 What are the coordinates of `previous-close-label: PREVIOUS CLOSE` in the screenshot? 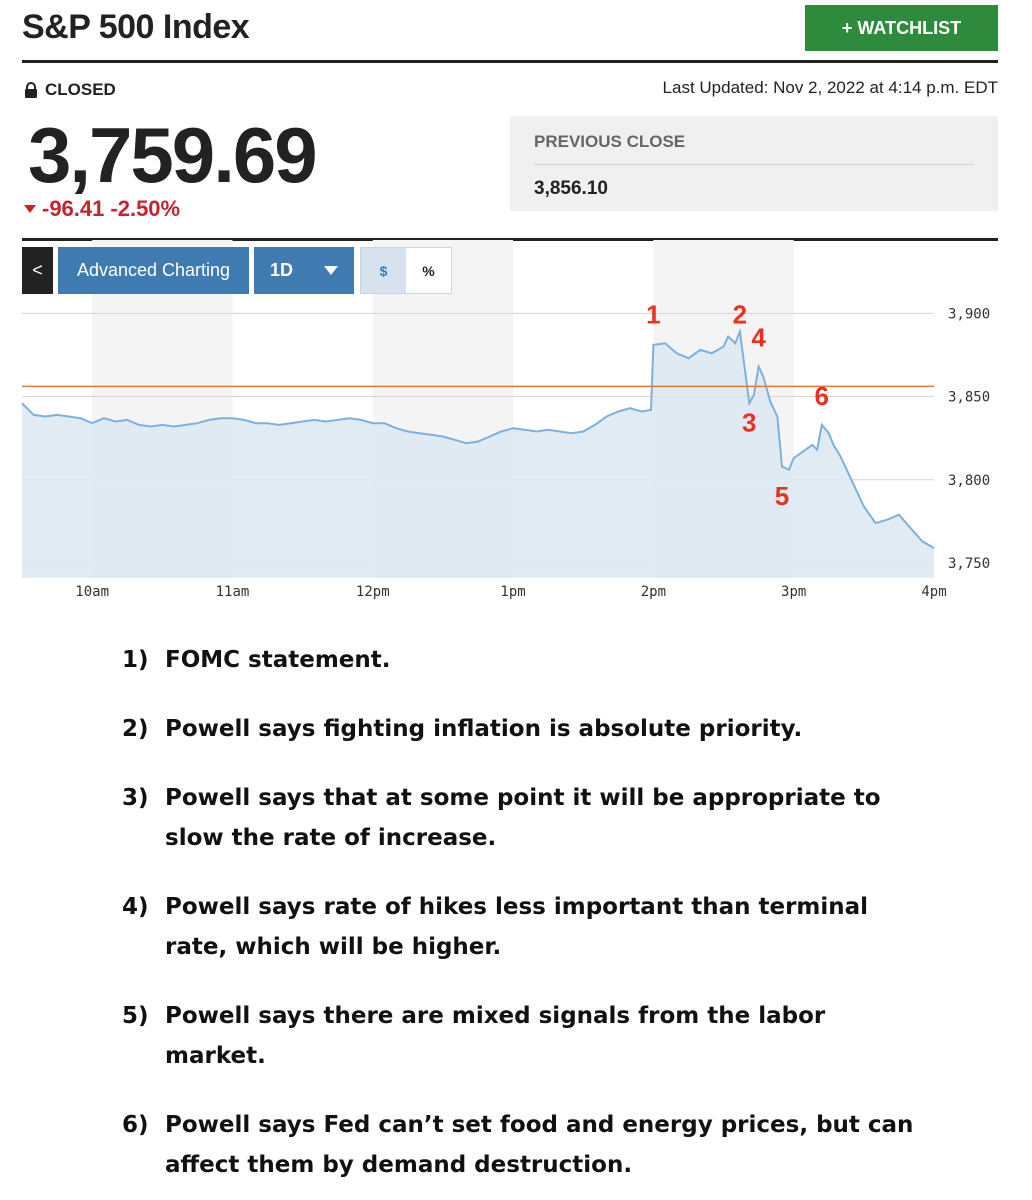 It's located at (610, 141).